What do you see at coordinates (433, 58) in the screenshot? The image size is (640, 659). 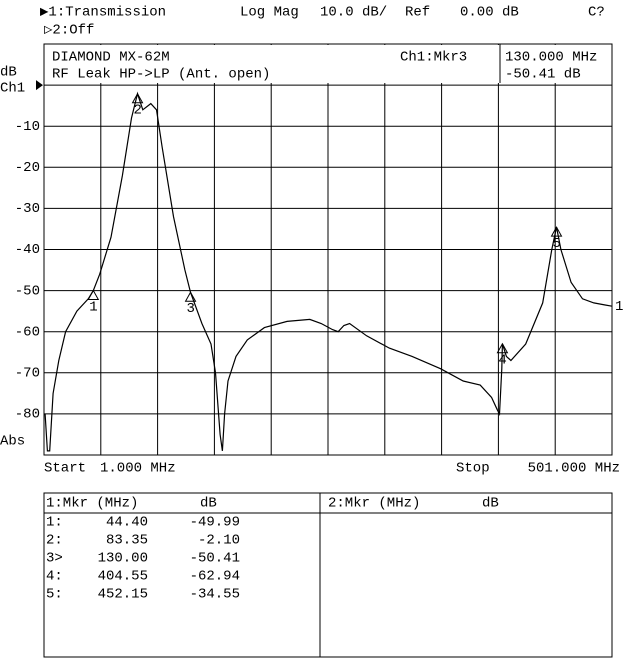 I see `active-marker-name: Ch1:Mkr3` at bounding box center [433, 58].